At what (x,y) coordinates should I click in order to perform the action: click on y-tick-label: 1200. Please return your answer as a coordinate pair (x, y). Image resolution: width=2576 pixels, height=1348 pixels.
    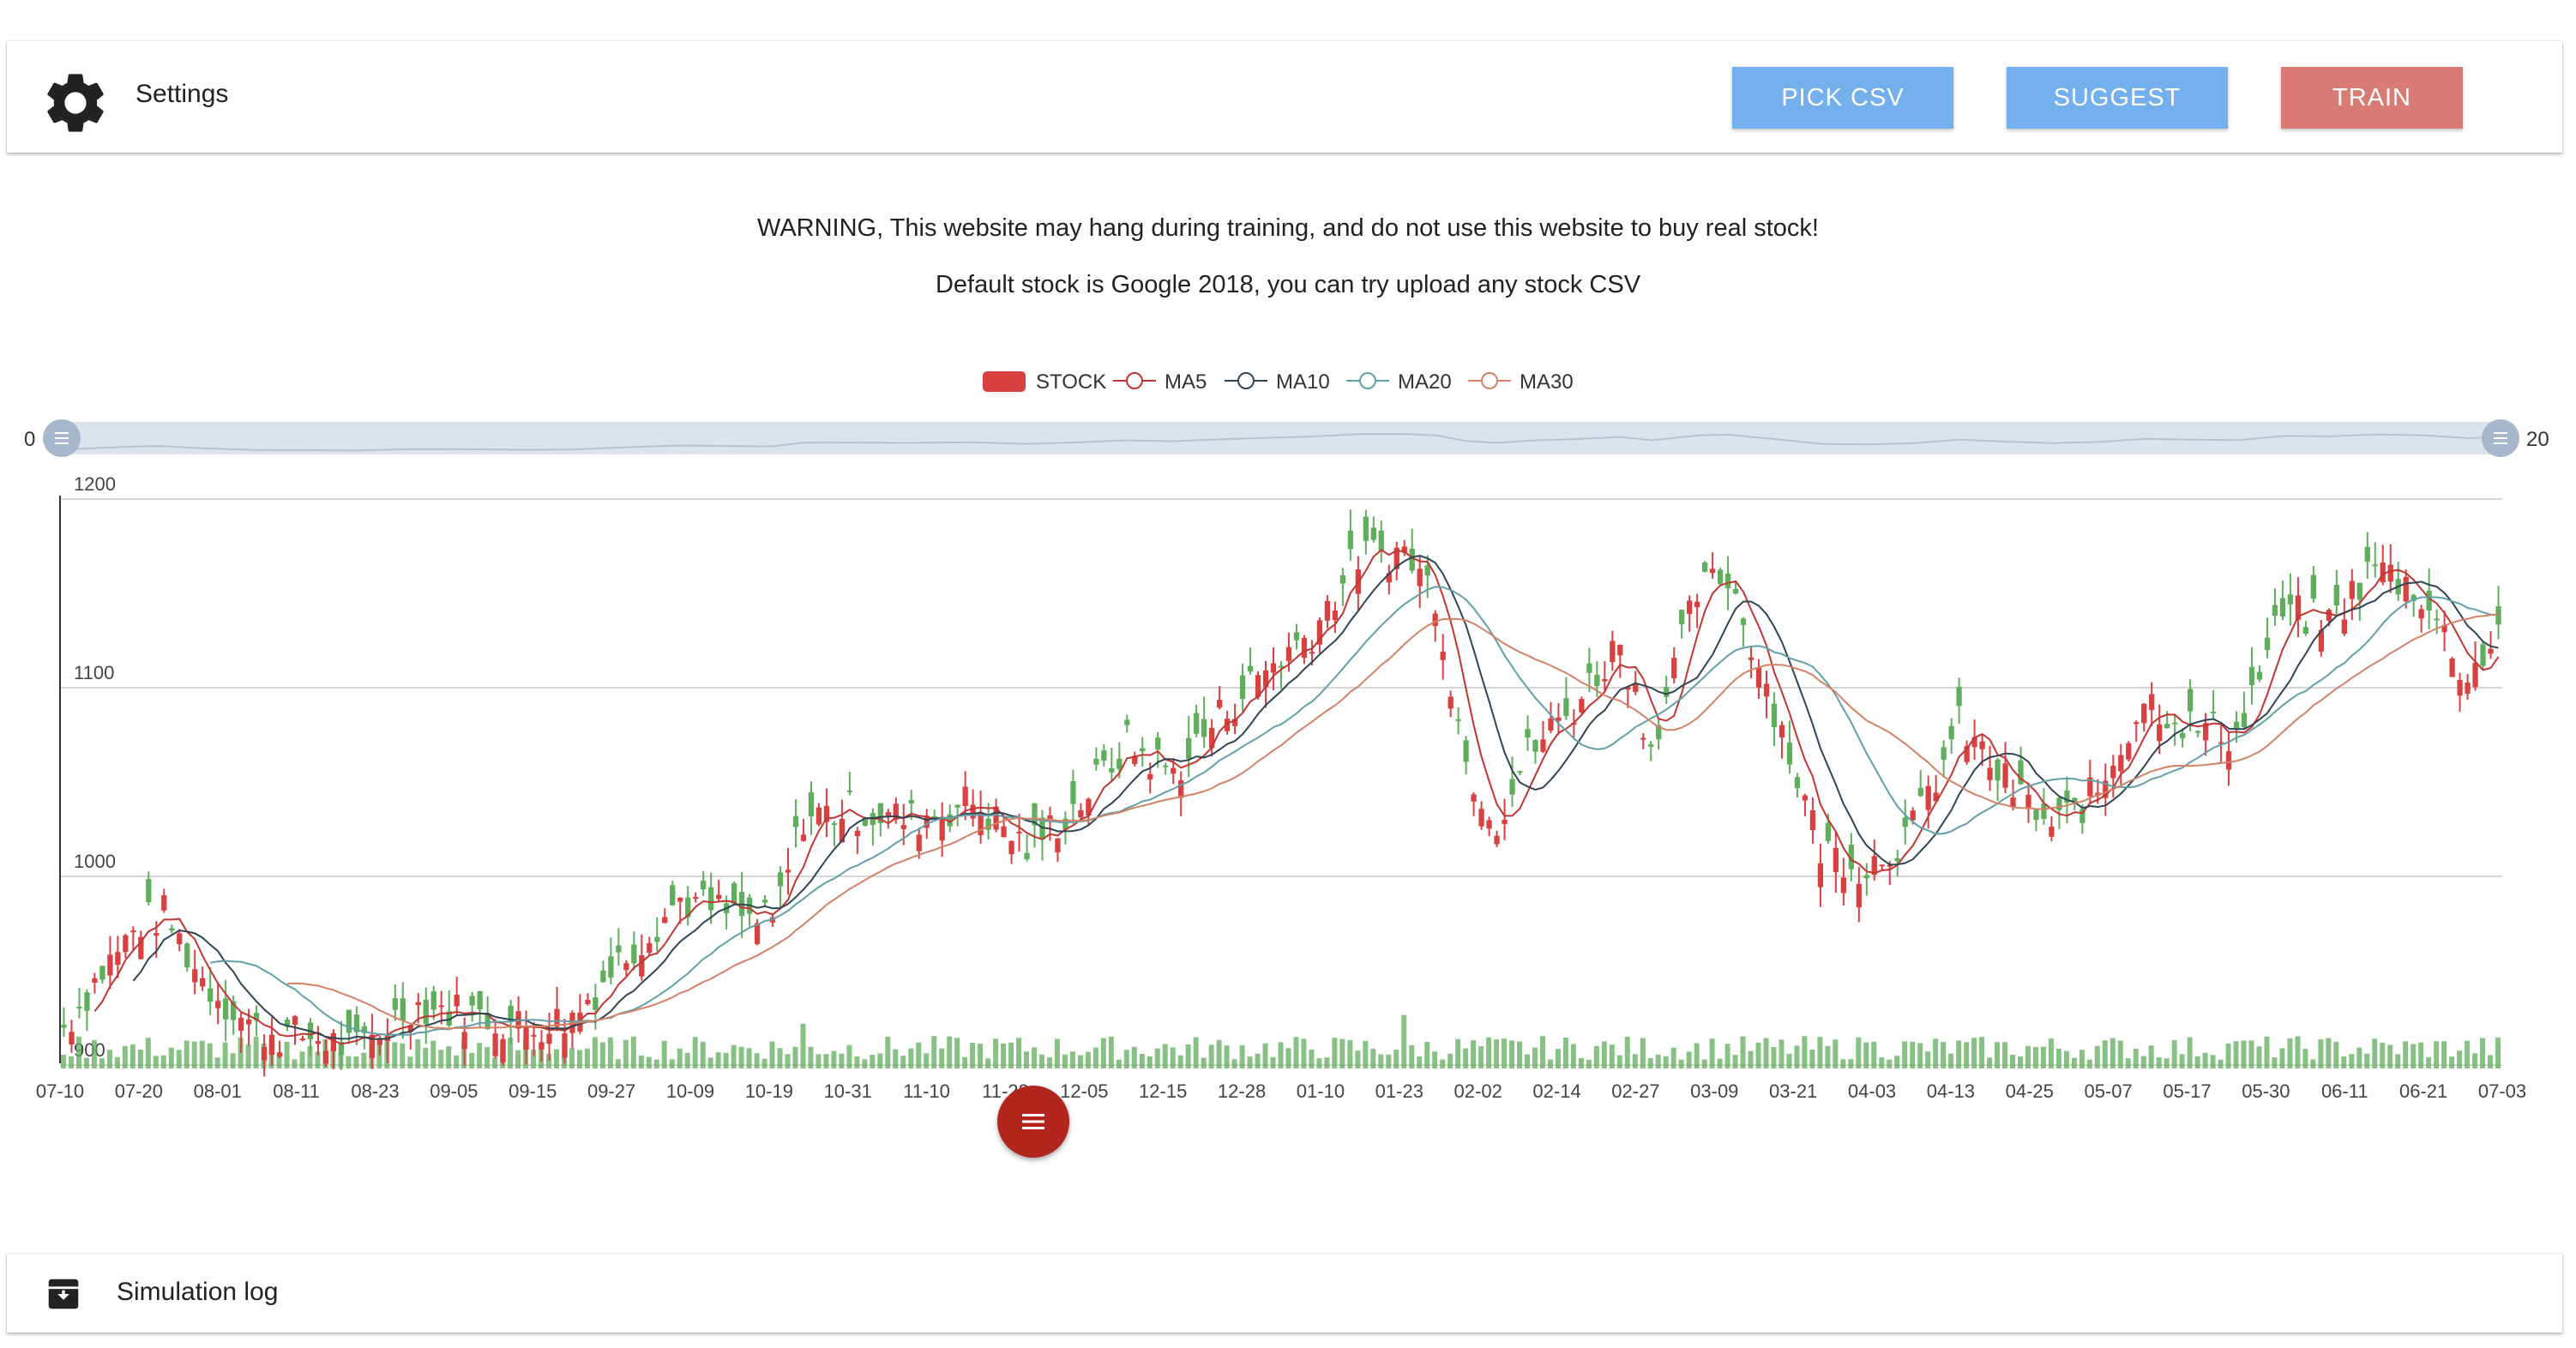
    Looking at the image, I should click on (95, 484).